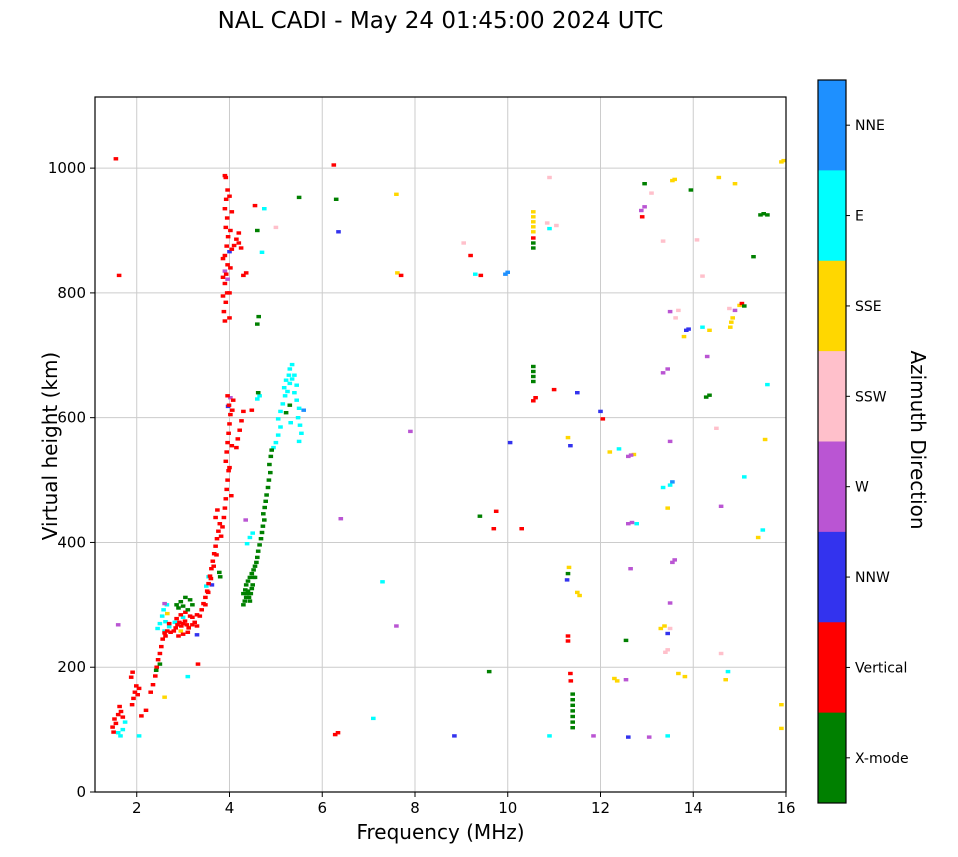  What do you see at coordinates (832, 577) in the screenshot?
I see `colorbar-segment-nnw` at bounding box center [832, 577].